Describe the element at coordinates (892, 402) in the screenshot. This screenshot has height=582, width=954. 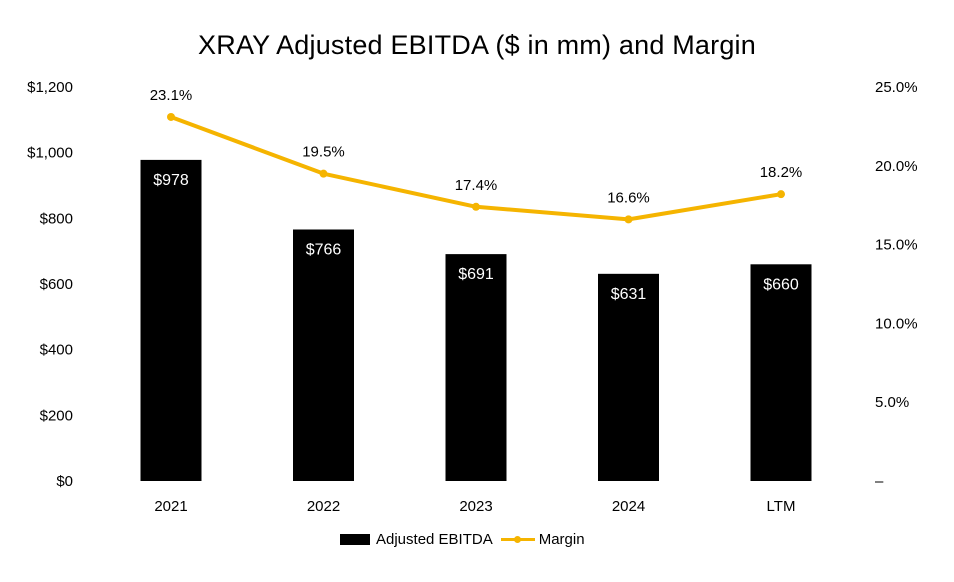
I see `y-right-tick-label: 5.0%` at that location.